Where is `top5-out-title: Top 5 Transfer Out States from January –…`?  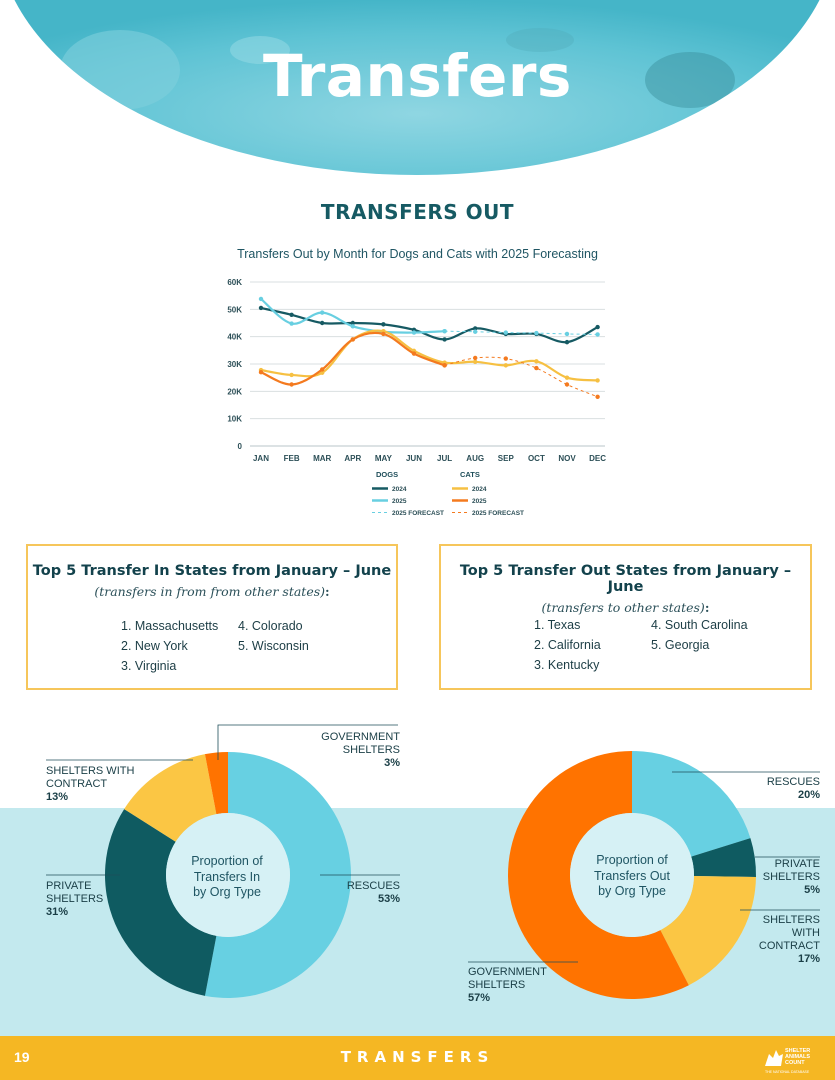 top5-out-title: Top 5 Transfer Out States from January –… is located at coordinates (625, 579).